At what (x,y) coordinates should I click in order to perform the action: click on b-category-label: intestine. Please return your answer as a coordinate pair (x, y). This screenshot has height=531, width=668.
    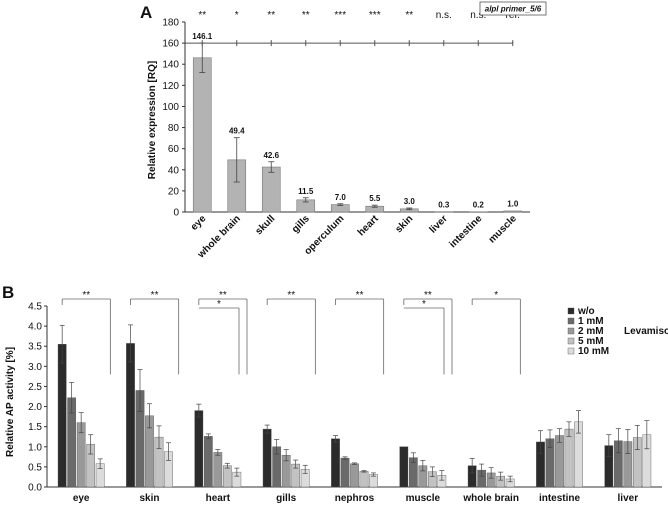
    Looking at the image, I should click on (560, 498).